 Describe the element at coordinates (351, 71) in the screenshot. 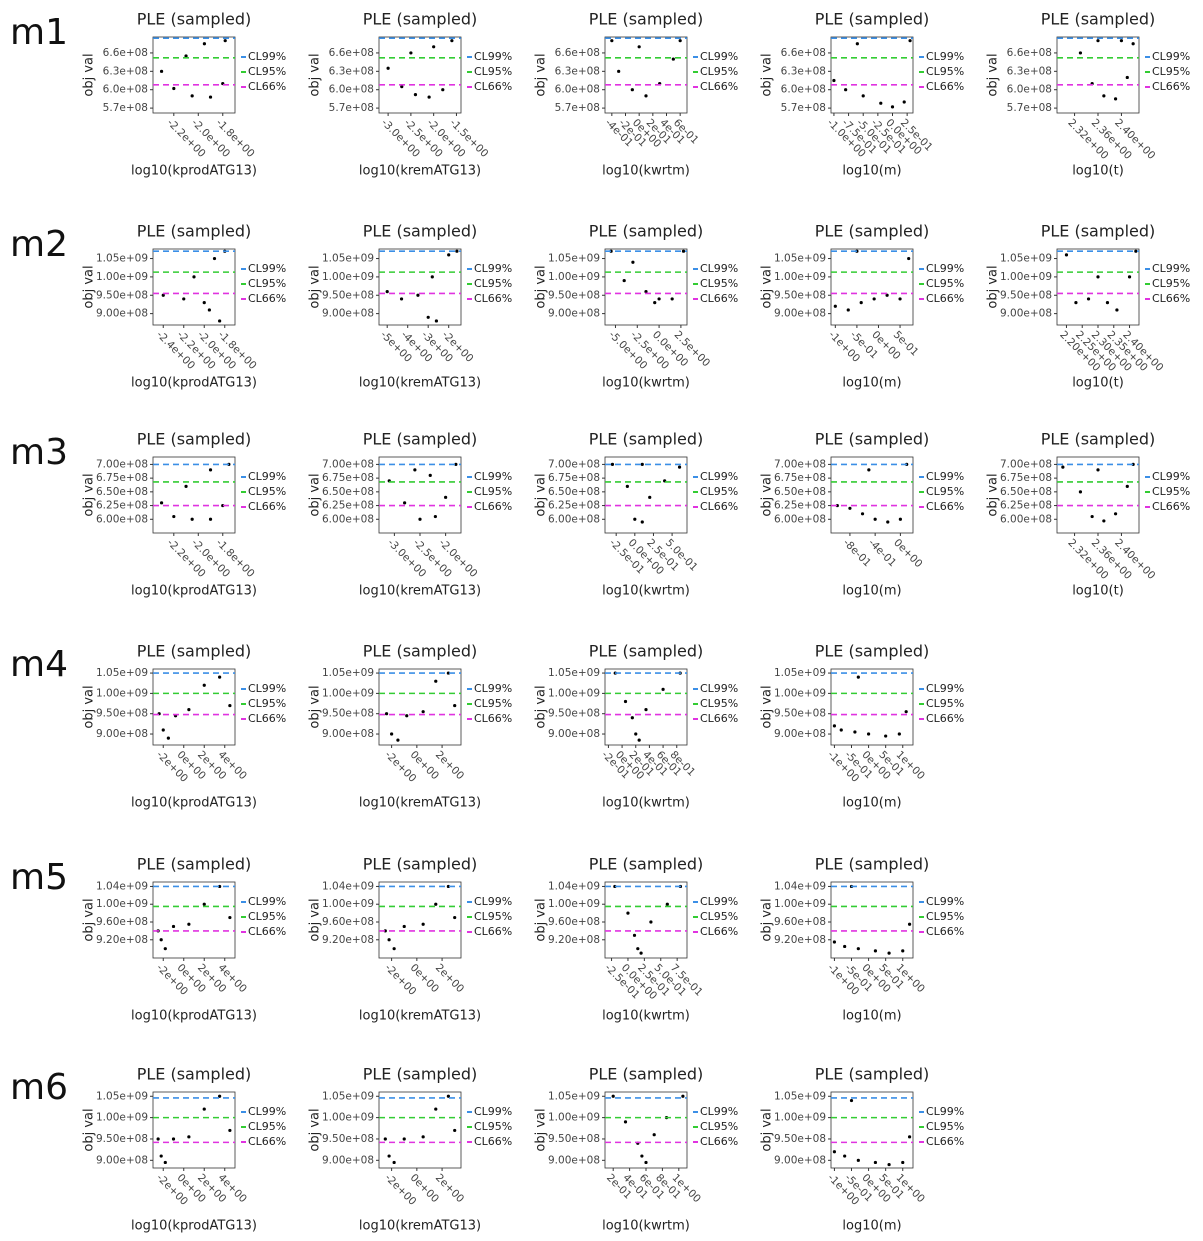

I see `y-tick-label: 6.3e+08` at that location.